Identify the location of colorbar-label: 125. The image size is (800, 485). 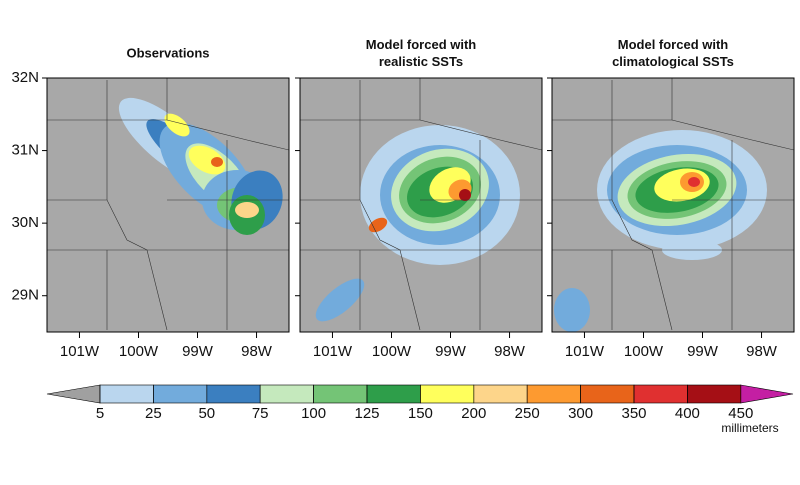
(366, 413).